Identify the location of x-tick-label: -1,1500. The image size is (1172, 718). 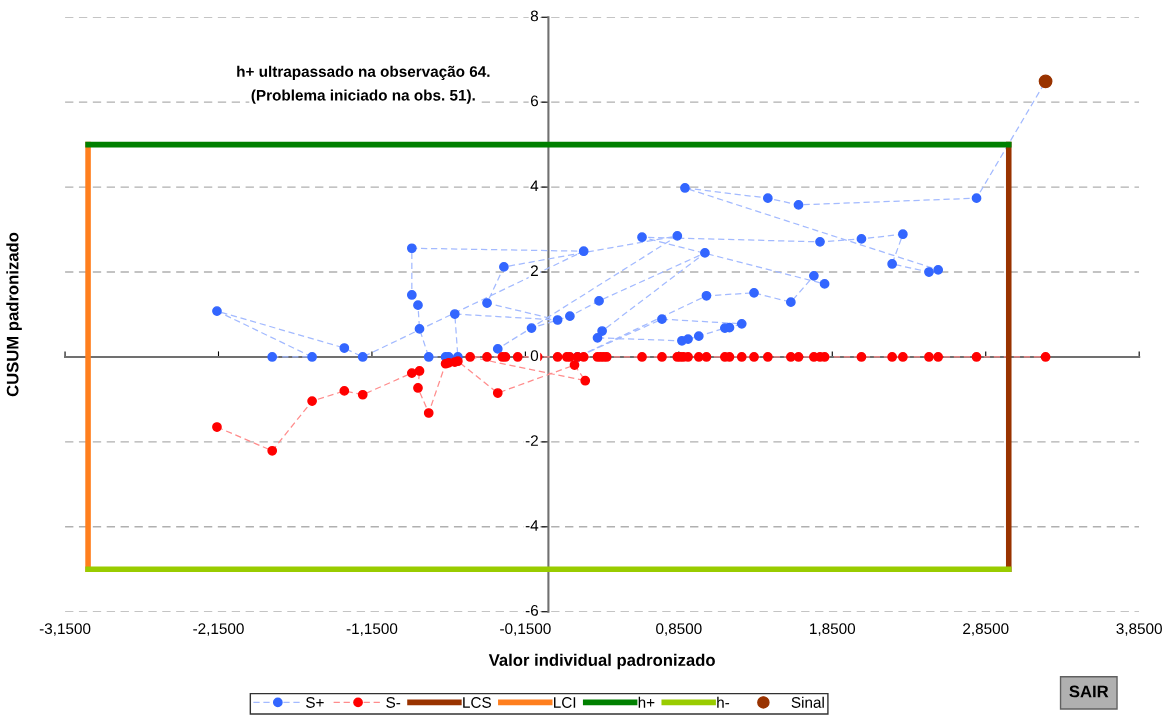
(372, 629).